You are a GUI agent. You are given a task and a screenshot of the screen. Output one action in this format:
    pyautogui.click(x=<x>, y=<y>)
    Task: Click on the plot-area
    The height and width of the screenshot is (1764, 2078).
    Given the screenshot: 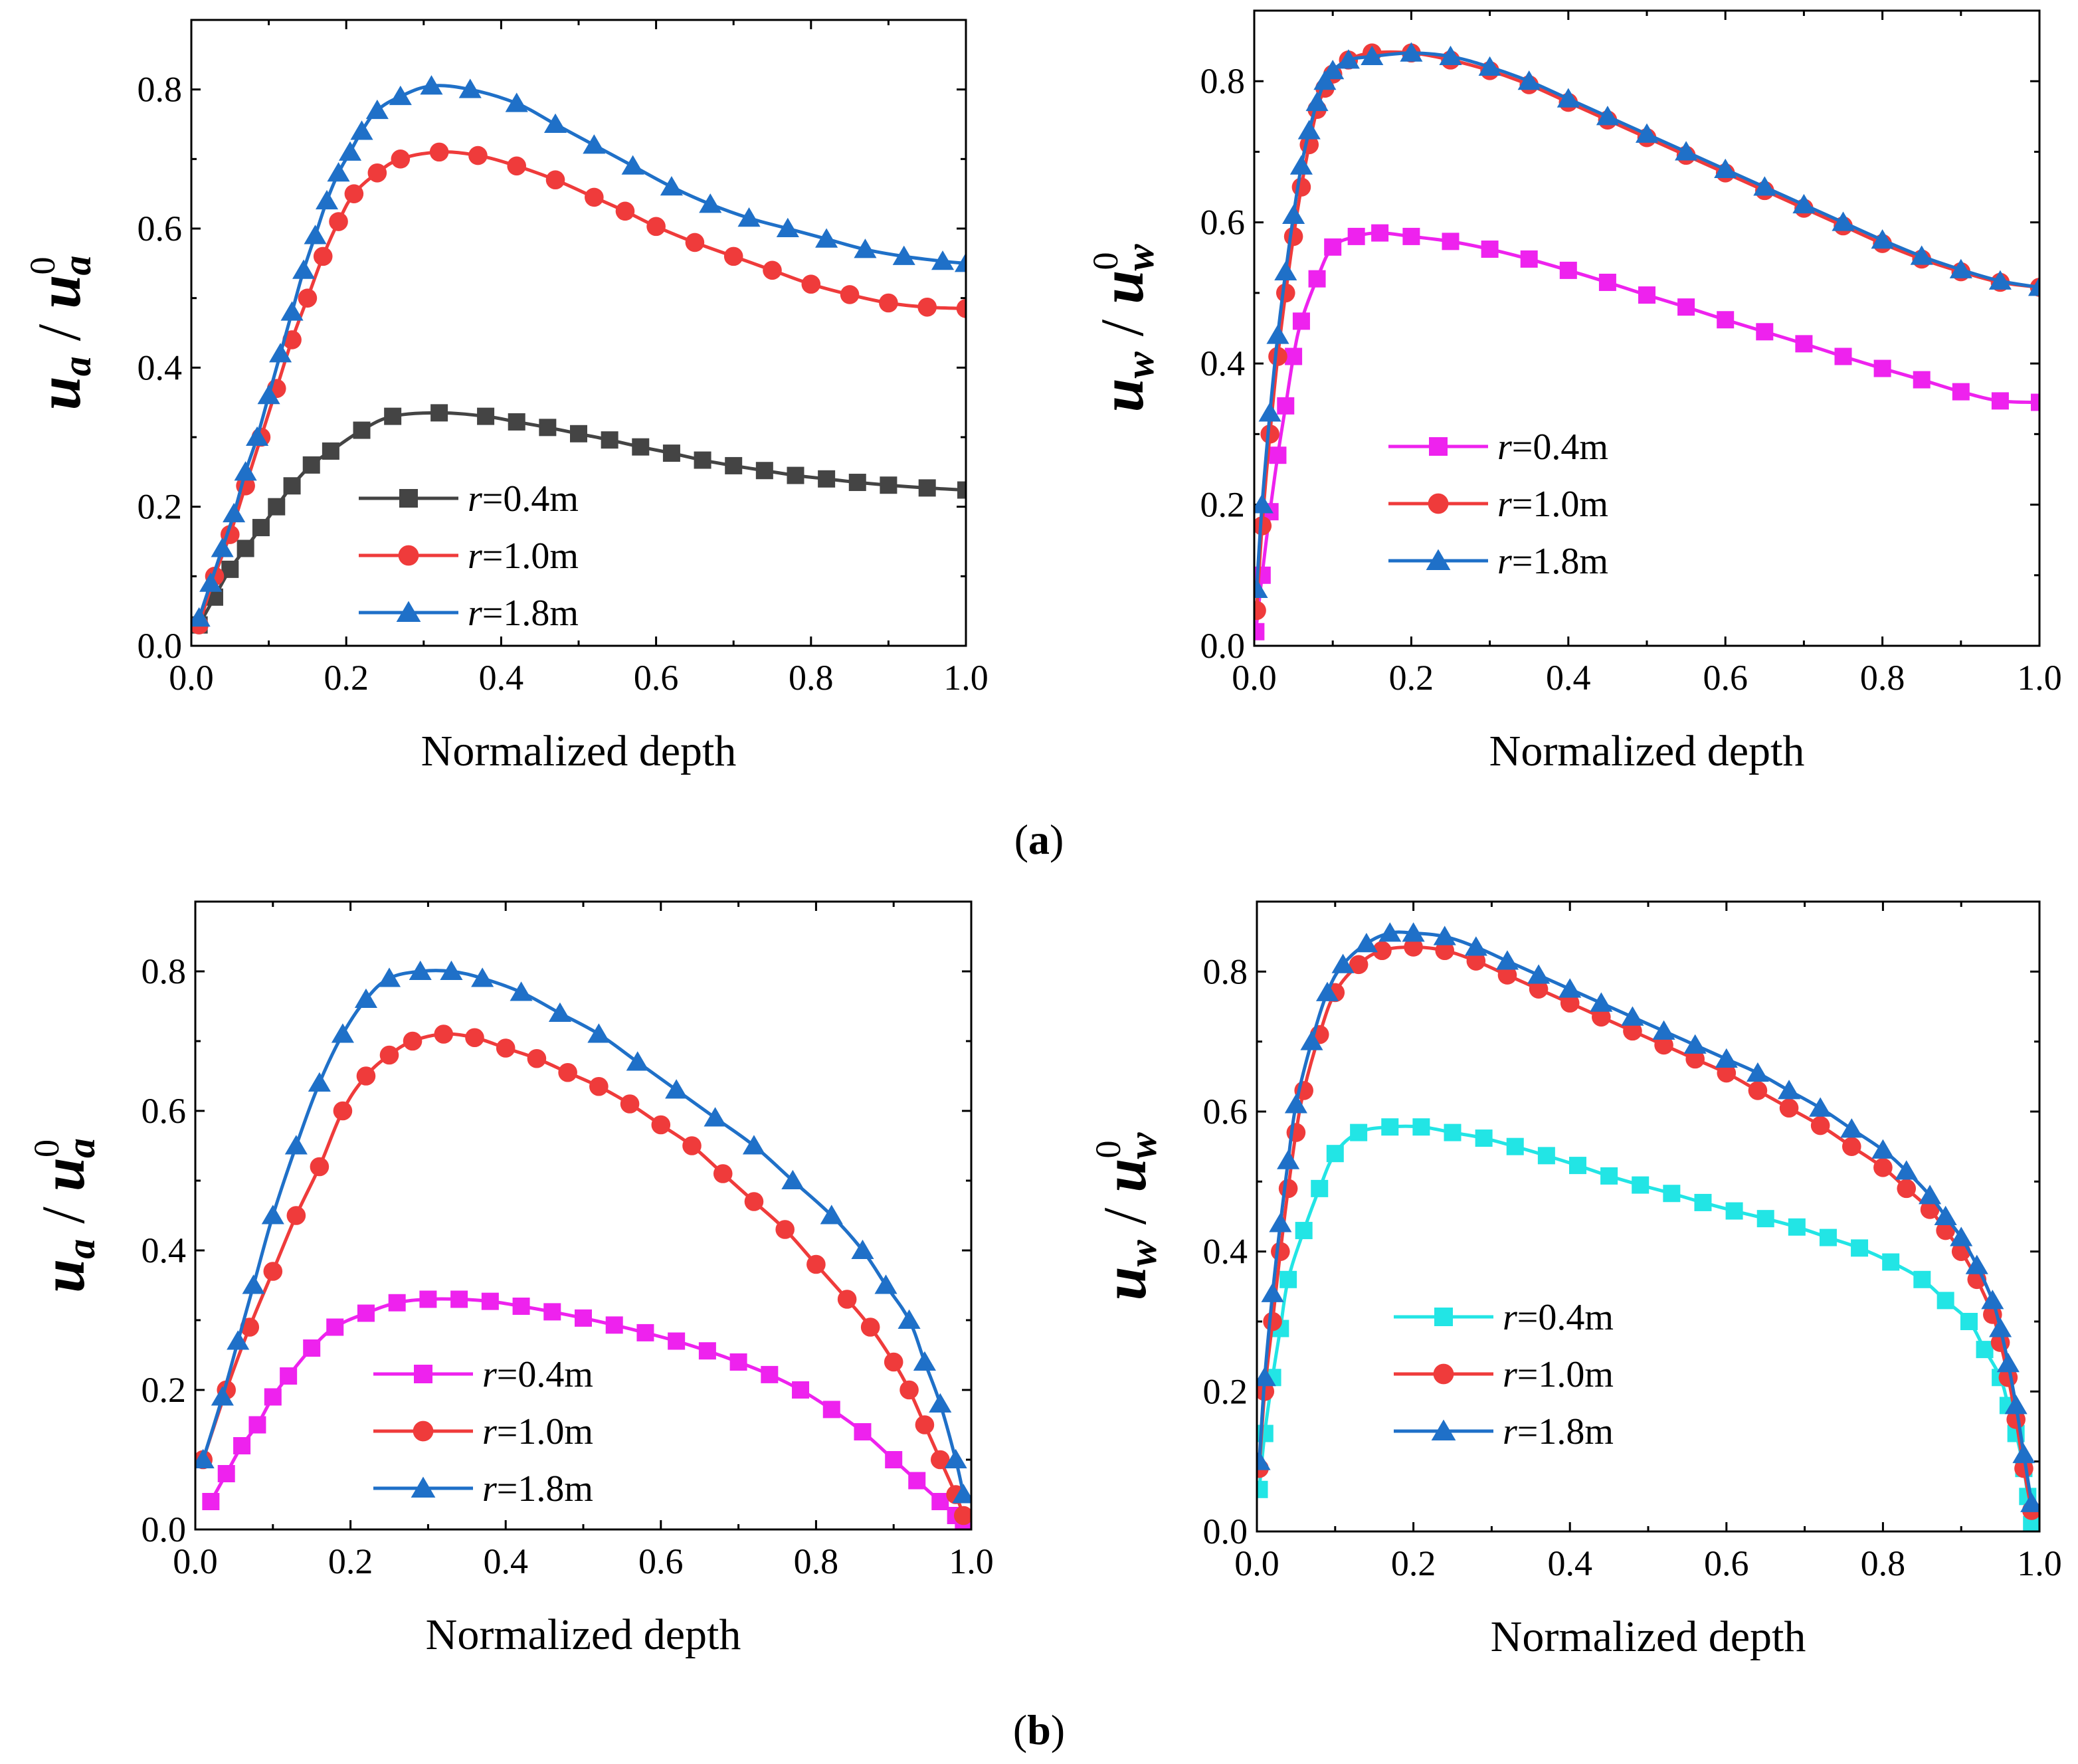 What is the action you would take?
    pyautogui.click(x=1648, y=1226)
    